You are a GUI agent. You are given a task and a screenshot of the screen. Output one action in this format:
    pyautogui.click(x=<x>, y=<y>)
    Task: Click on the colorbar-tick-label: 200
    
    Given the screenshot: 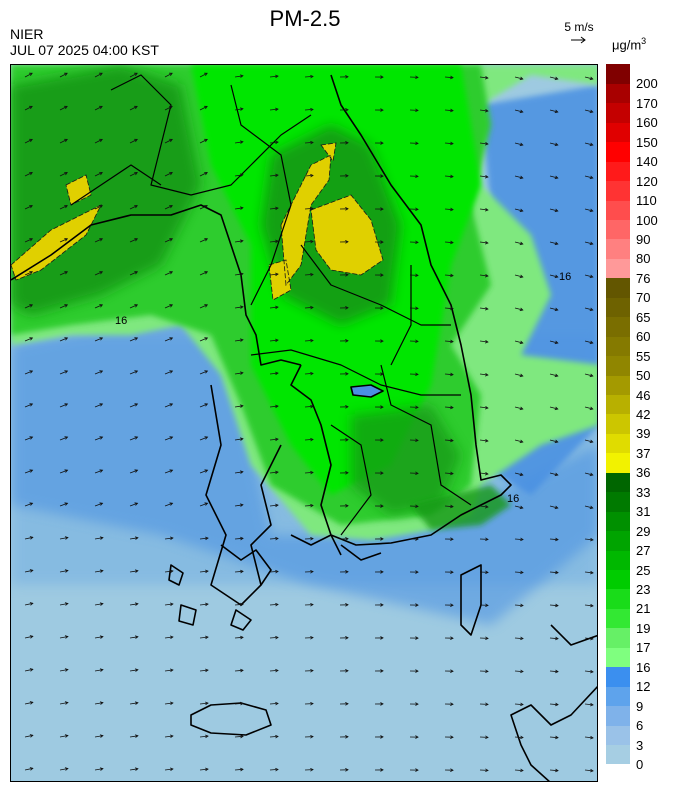 What is the action you would take?
    pyautogui.click(x=647, y=84)
    